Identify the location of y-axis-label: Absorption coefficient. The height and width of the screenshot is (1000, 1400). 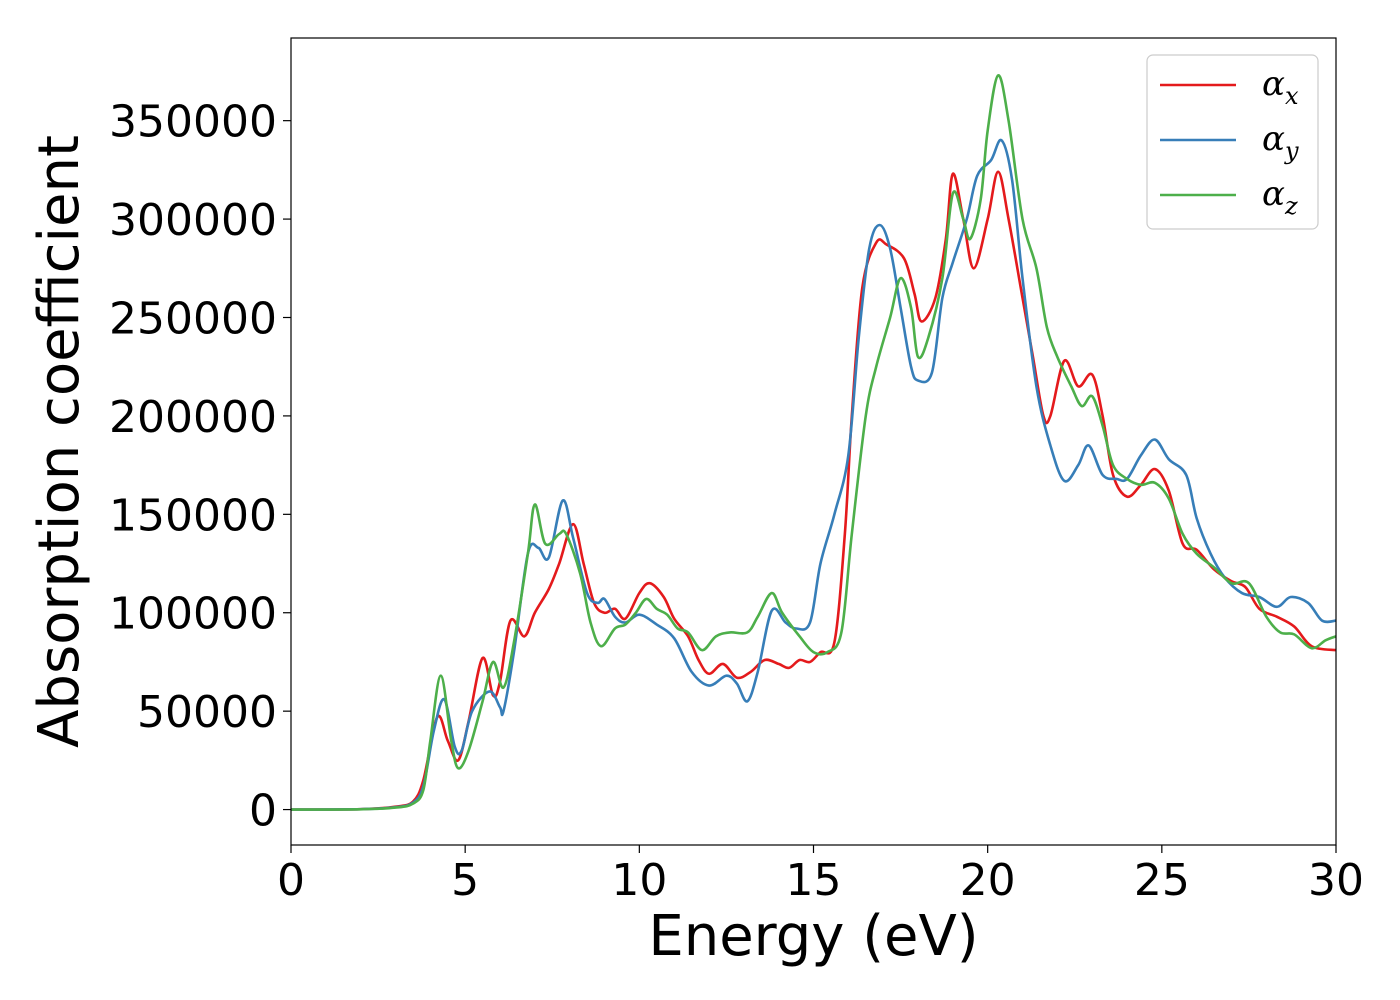
(59, 441).